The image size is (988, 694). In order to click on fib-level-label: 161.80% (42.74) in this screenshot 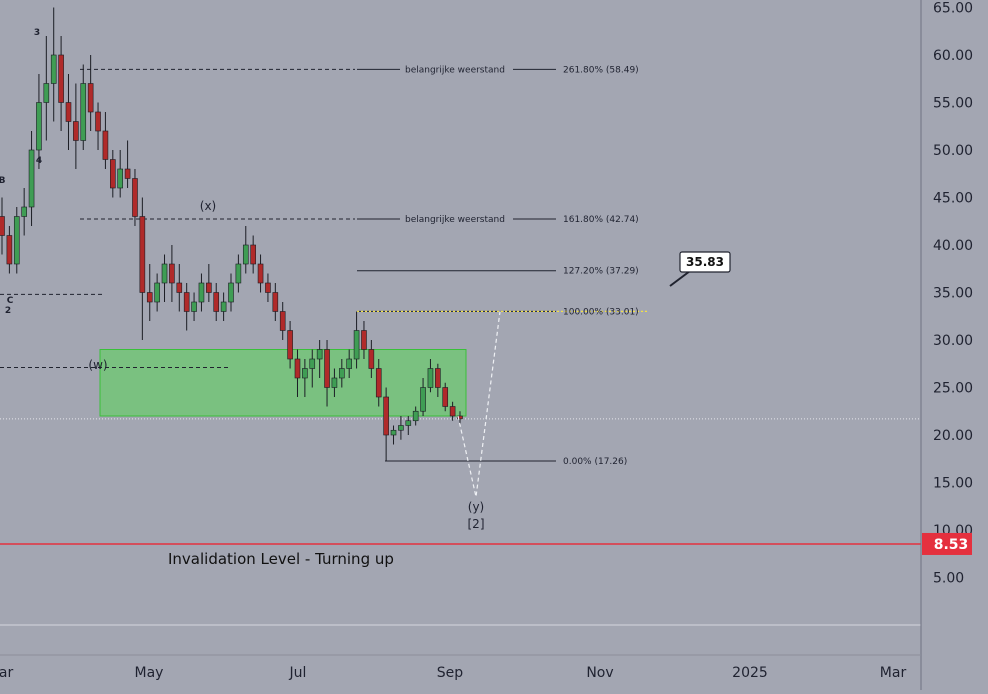, I will do `click(601, 220)`.